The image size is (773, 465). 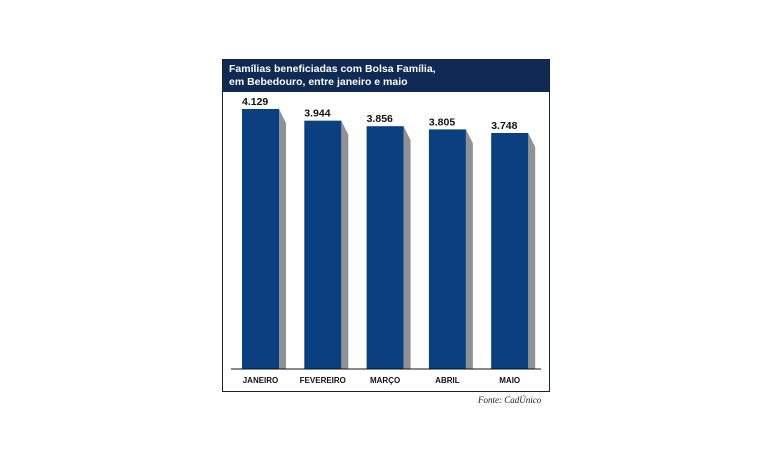 What do you see at coordinates (447, 249) in the screenshot?
I see `bar-abril` at bounding box center [447, 249].